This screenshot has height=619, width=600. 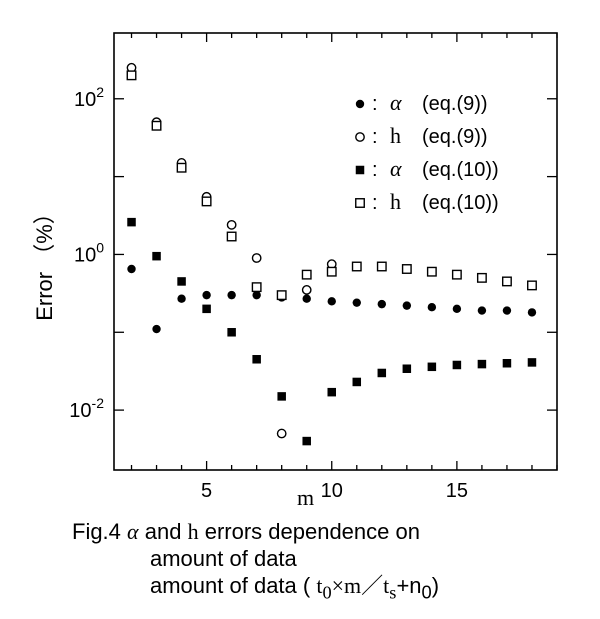 What do you see at coordinates (393, 592) in the screenshot?
I see `caption-ts-sub: s` at bounding box center [393, 592].